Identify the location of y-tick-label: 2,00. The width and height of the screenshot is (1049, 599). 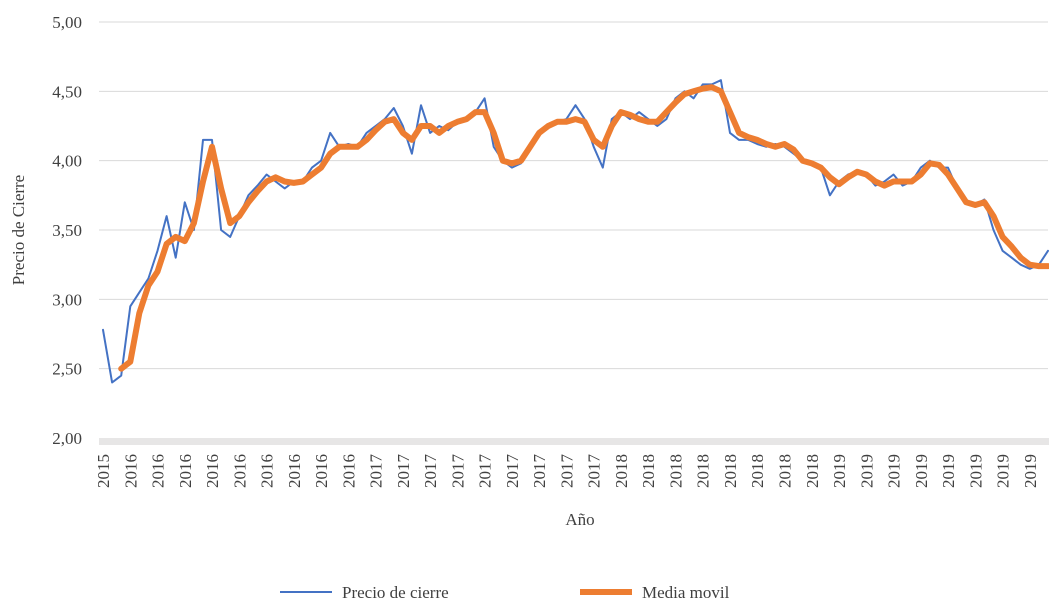
(67, 438).